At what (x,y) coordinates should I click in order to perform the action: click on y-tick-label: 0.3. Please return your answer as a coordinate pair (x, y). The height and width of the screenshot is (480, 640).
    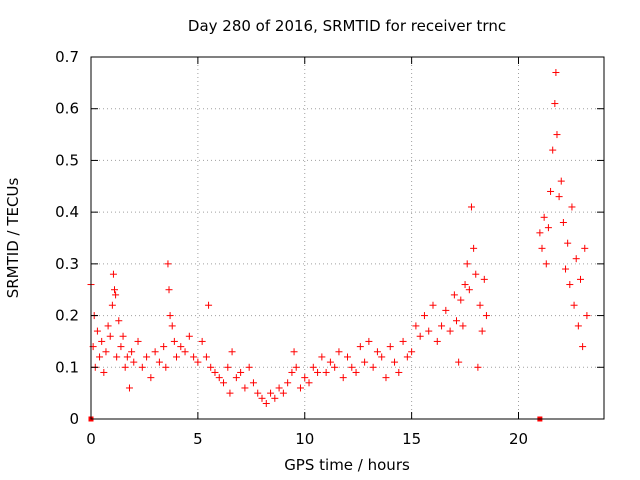
    Looking at the image, I should click on (67, 264).